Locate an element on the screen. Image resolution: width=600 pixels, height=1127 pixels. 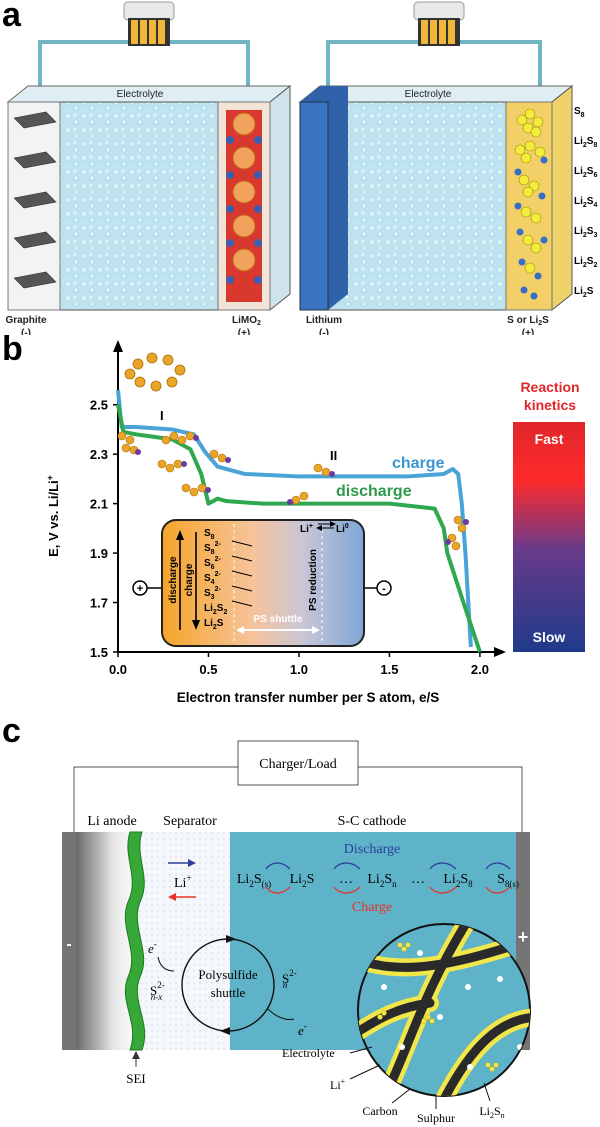
species-label: Li2S4 is located at coordinates (585, 202).